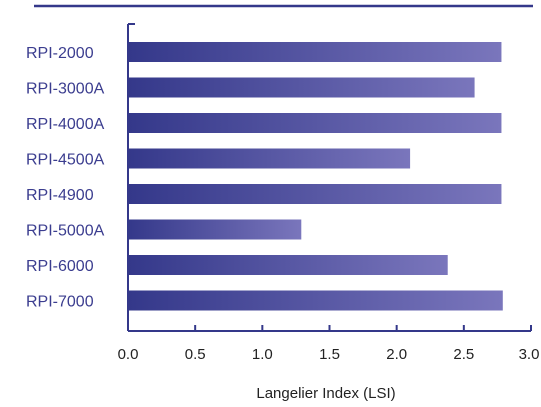 The image size is (541, 407). I want to click on category-label-rpi-6000: RPI-6000, so click(60, 266).